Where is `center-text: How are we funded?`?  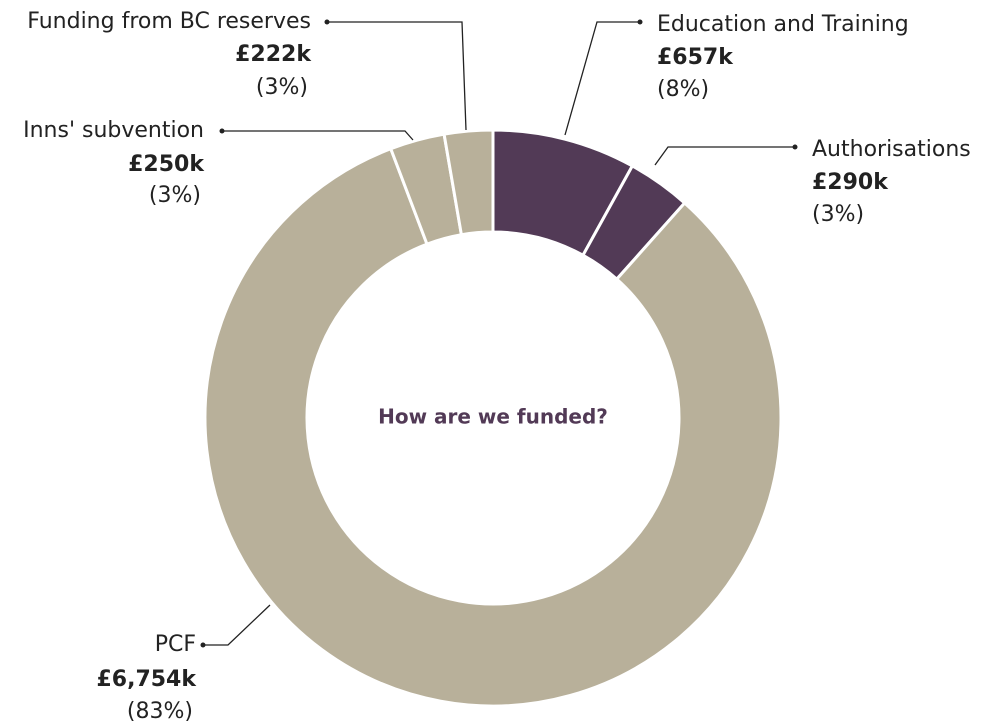
center-text: How are we funded? is located at coordinates (493, 417).